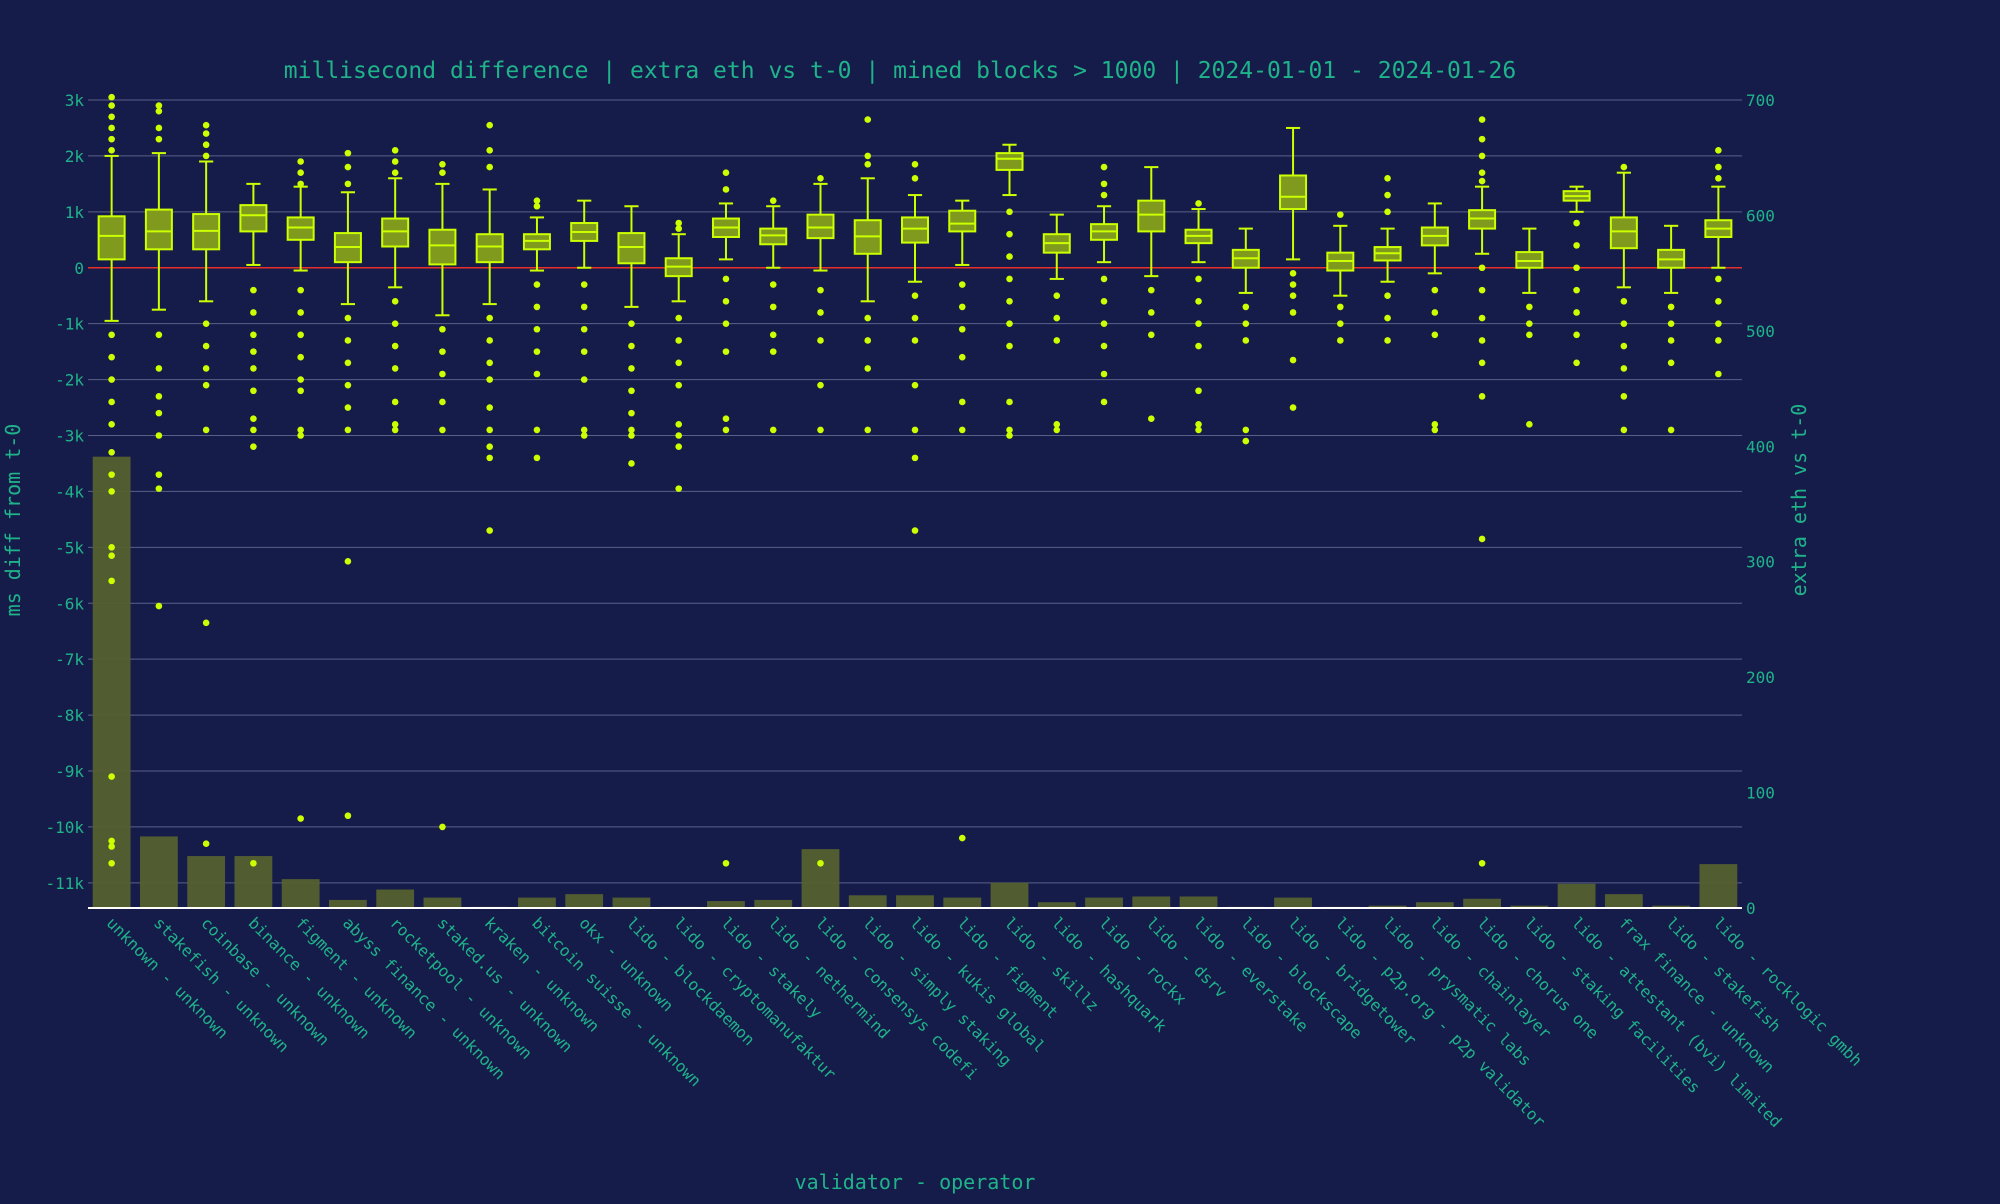 Image resolution: width=2000 pixels, height=1204 pixels. What do you see at coordinates (69, 547) in the screenshot?
I see `y-tick-label: -5k` at bounding box center [69, 547].